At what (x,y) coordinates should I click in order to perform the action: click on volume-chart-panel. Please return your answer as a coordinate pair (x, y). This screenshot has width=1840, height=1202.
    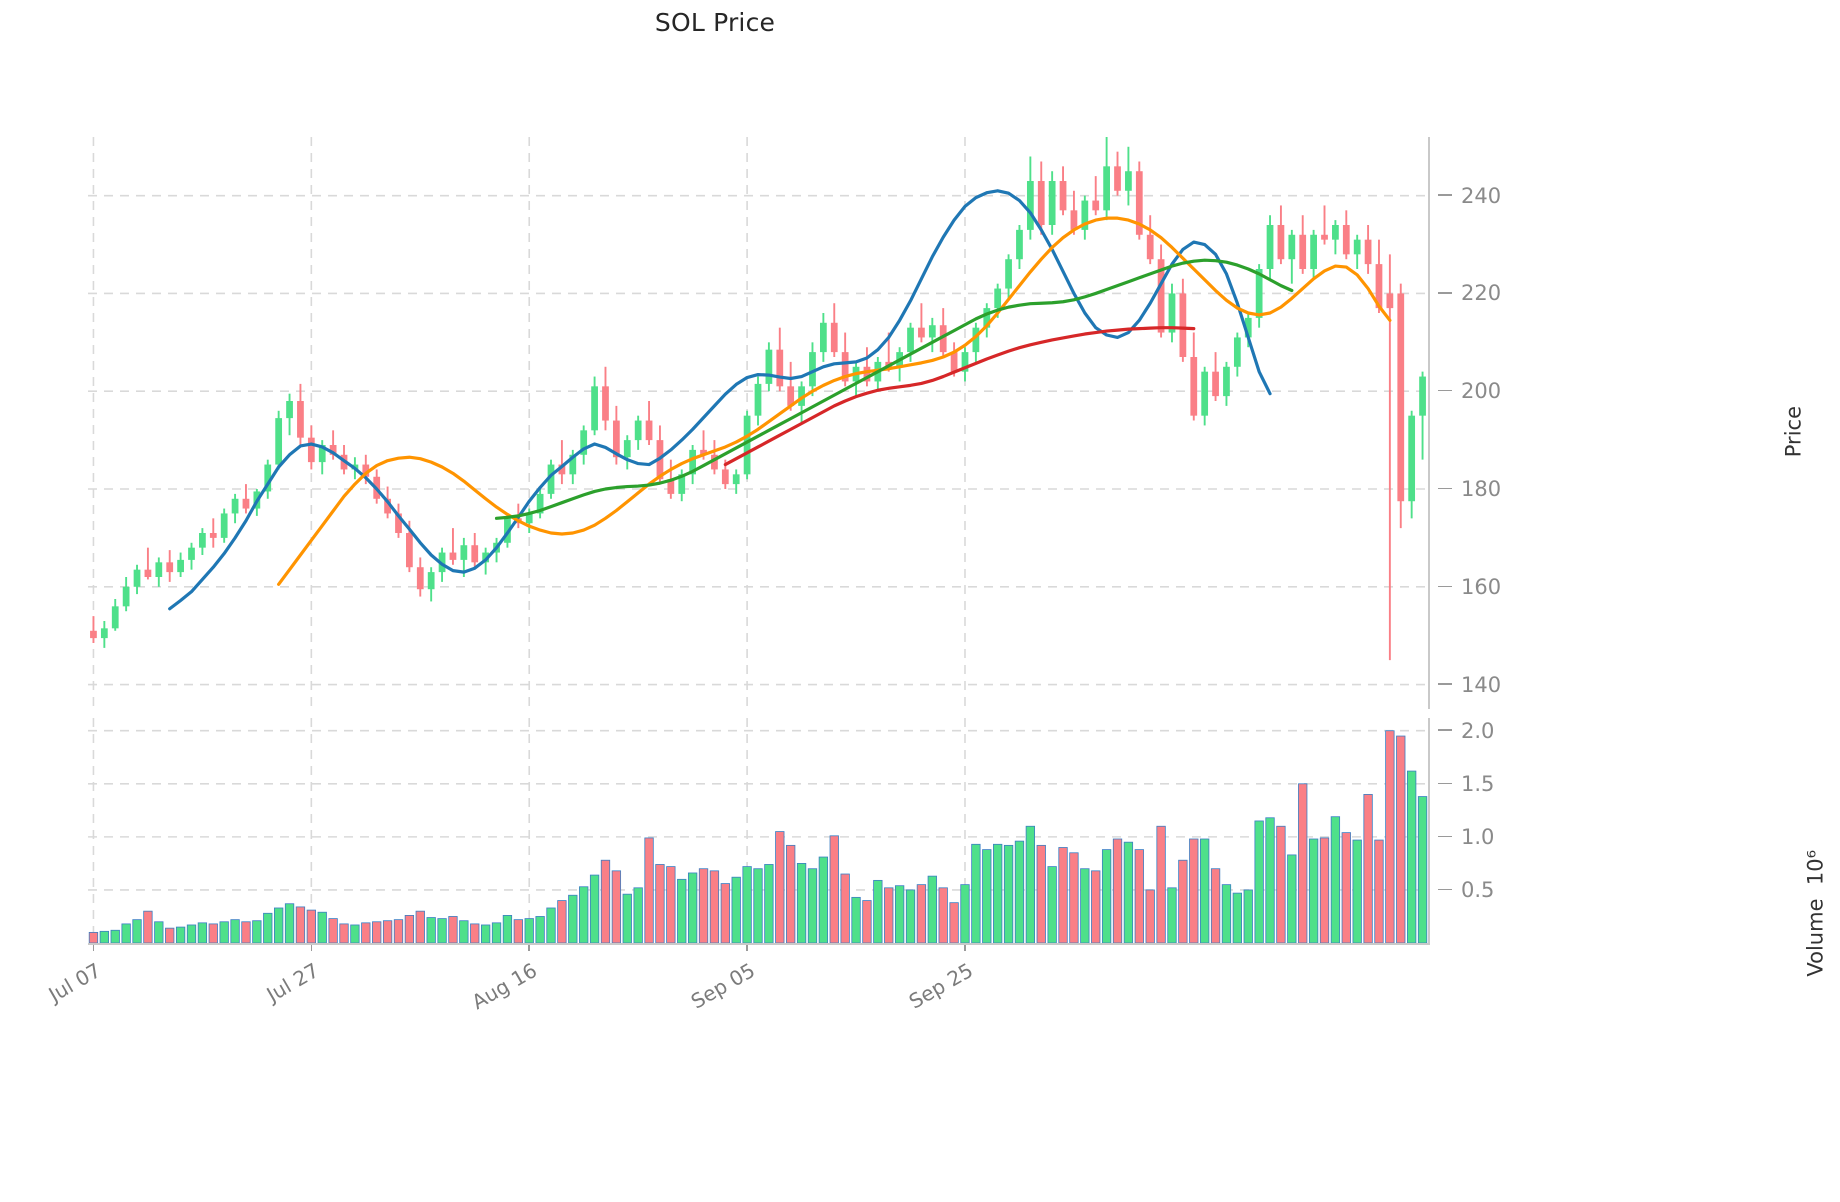
    Looking at the image, I should click on (758, 831).